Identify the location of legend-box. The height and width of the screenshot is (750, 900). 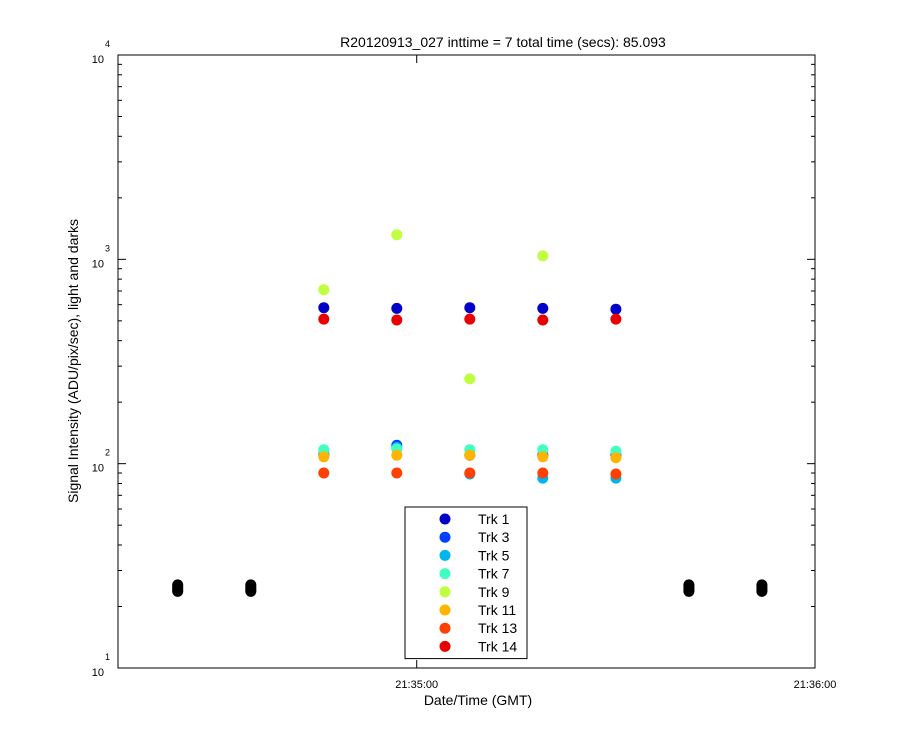
(466, 583).